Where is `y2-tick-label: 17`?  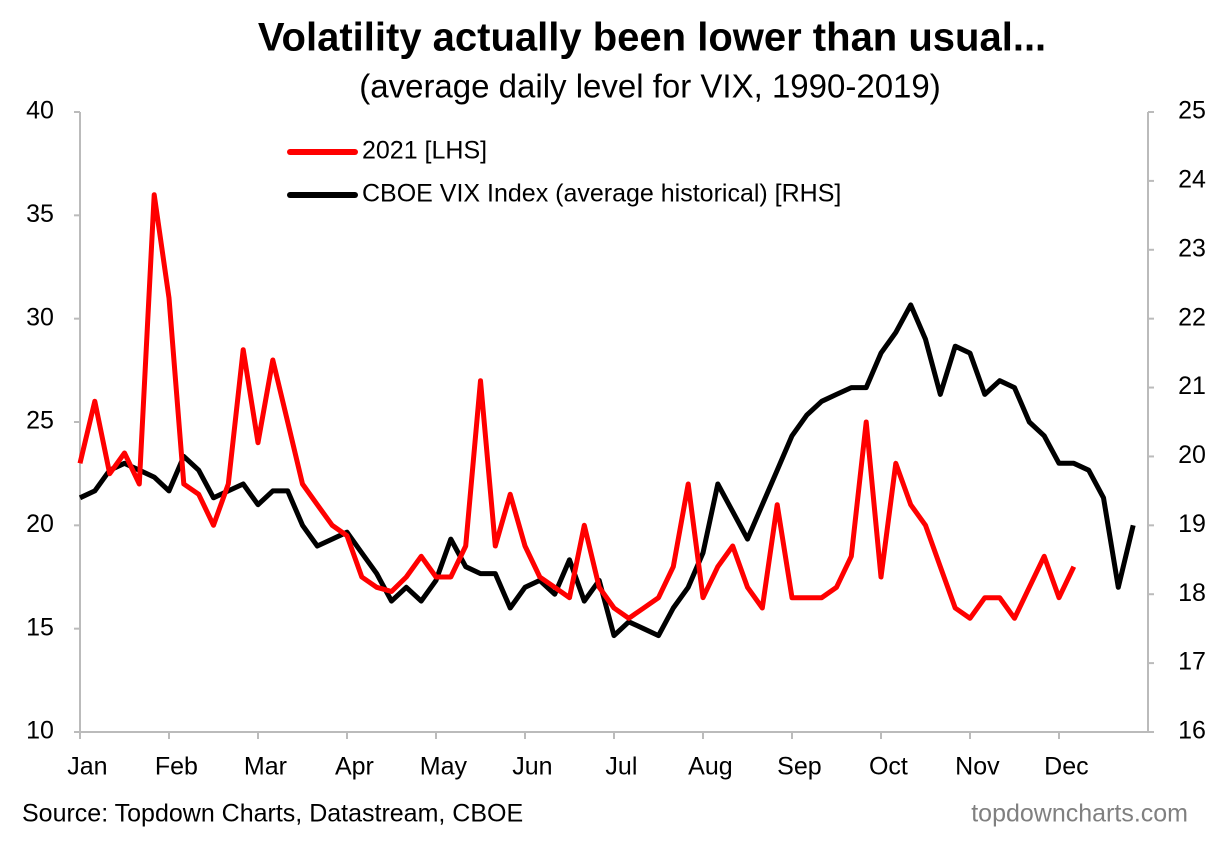 y2-tick-label: 17 is located at coordinates (1192, 662).